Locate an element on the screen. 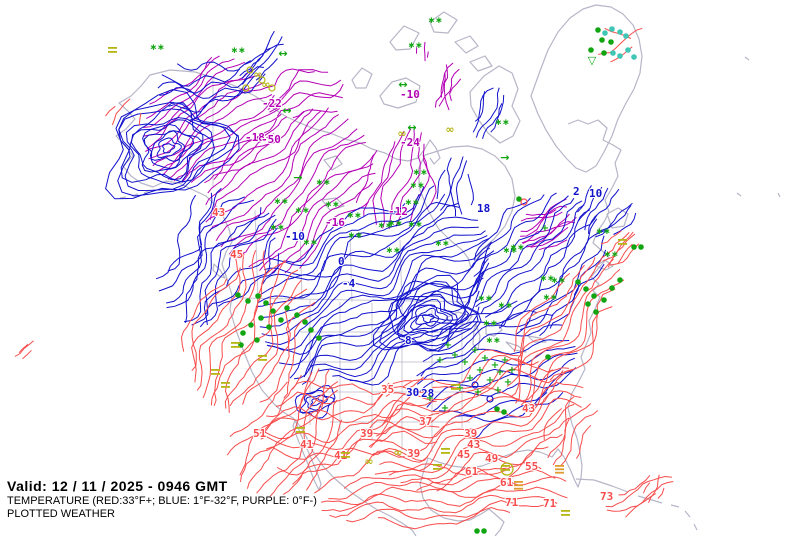 This screenshot has width=788, height=536. contour-label: 39 is located at coordinates (413, 453).